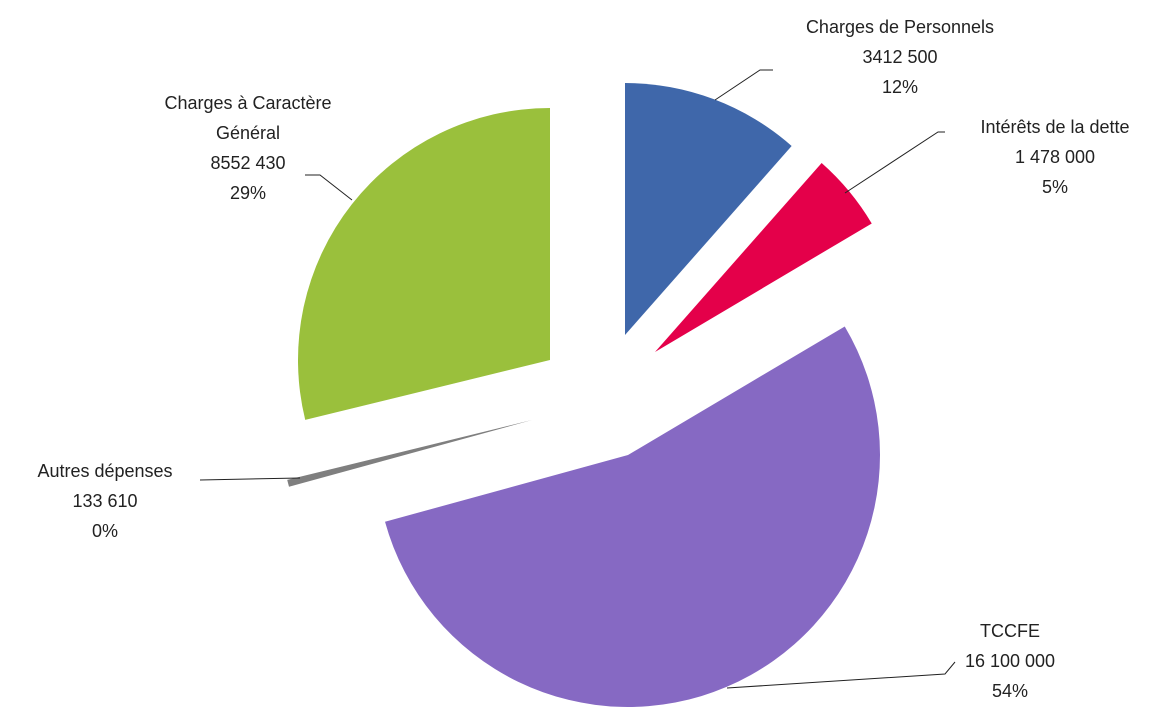 This screenshot has width=1165, height=712. Describe the element at coordinates (900, 27) in the screenshot. I see `slice-label: Charges de Personnels` at that location.